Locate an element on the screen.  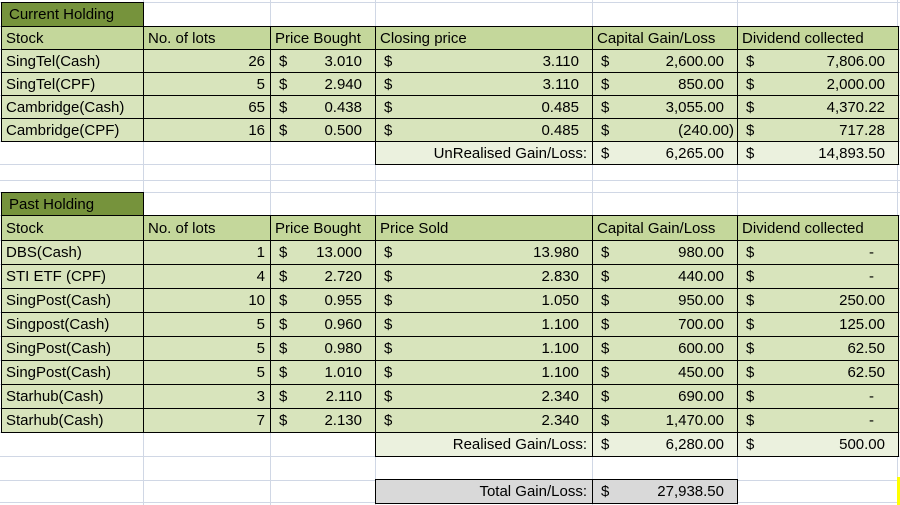
cell-lots: 1 is located at coordinates (207, 252).